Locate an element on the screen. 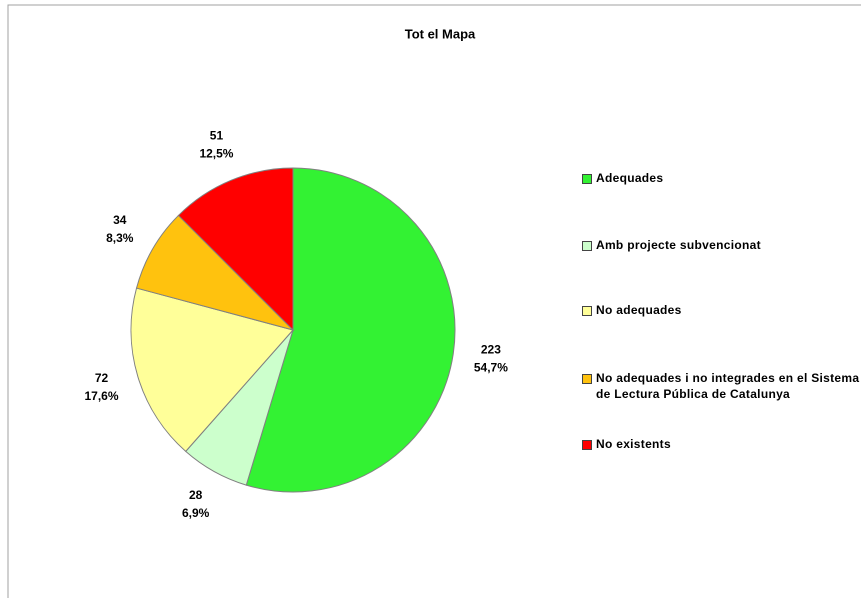 Image resolution: width=861 pixels, height=598 pixels. data-label-percent: 8,3% is located at coordinates (120, 238).